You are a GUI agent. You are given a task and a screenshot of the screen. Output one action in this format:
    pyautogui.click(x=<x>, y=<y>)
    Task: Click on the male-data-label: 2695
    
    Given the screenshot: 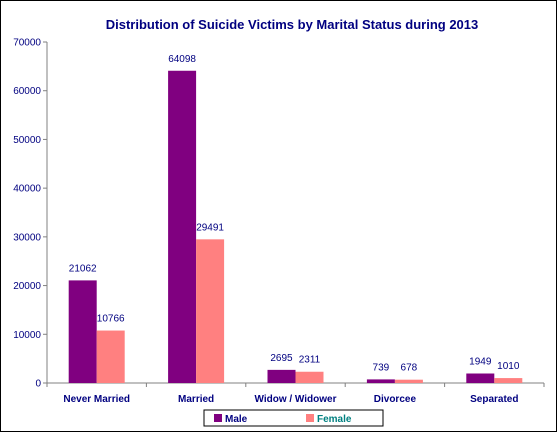 What is the action you would take?
    pyautogui.click(x=281, y=358)
    